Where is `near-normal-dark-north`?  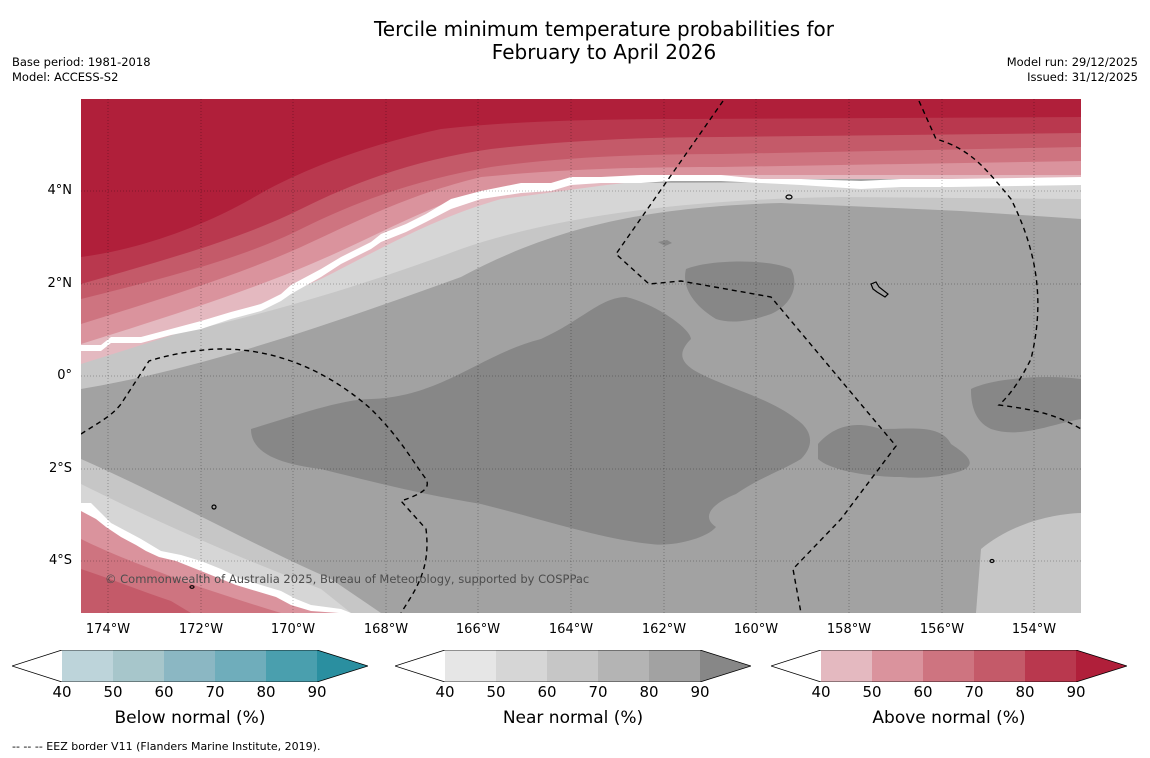 near-normal-dark-north is located at coordinates (740, 291).